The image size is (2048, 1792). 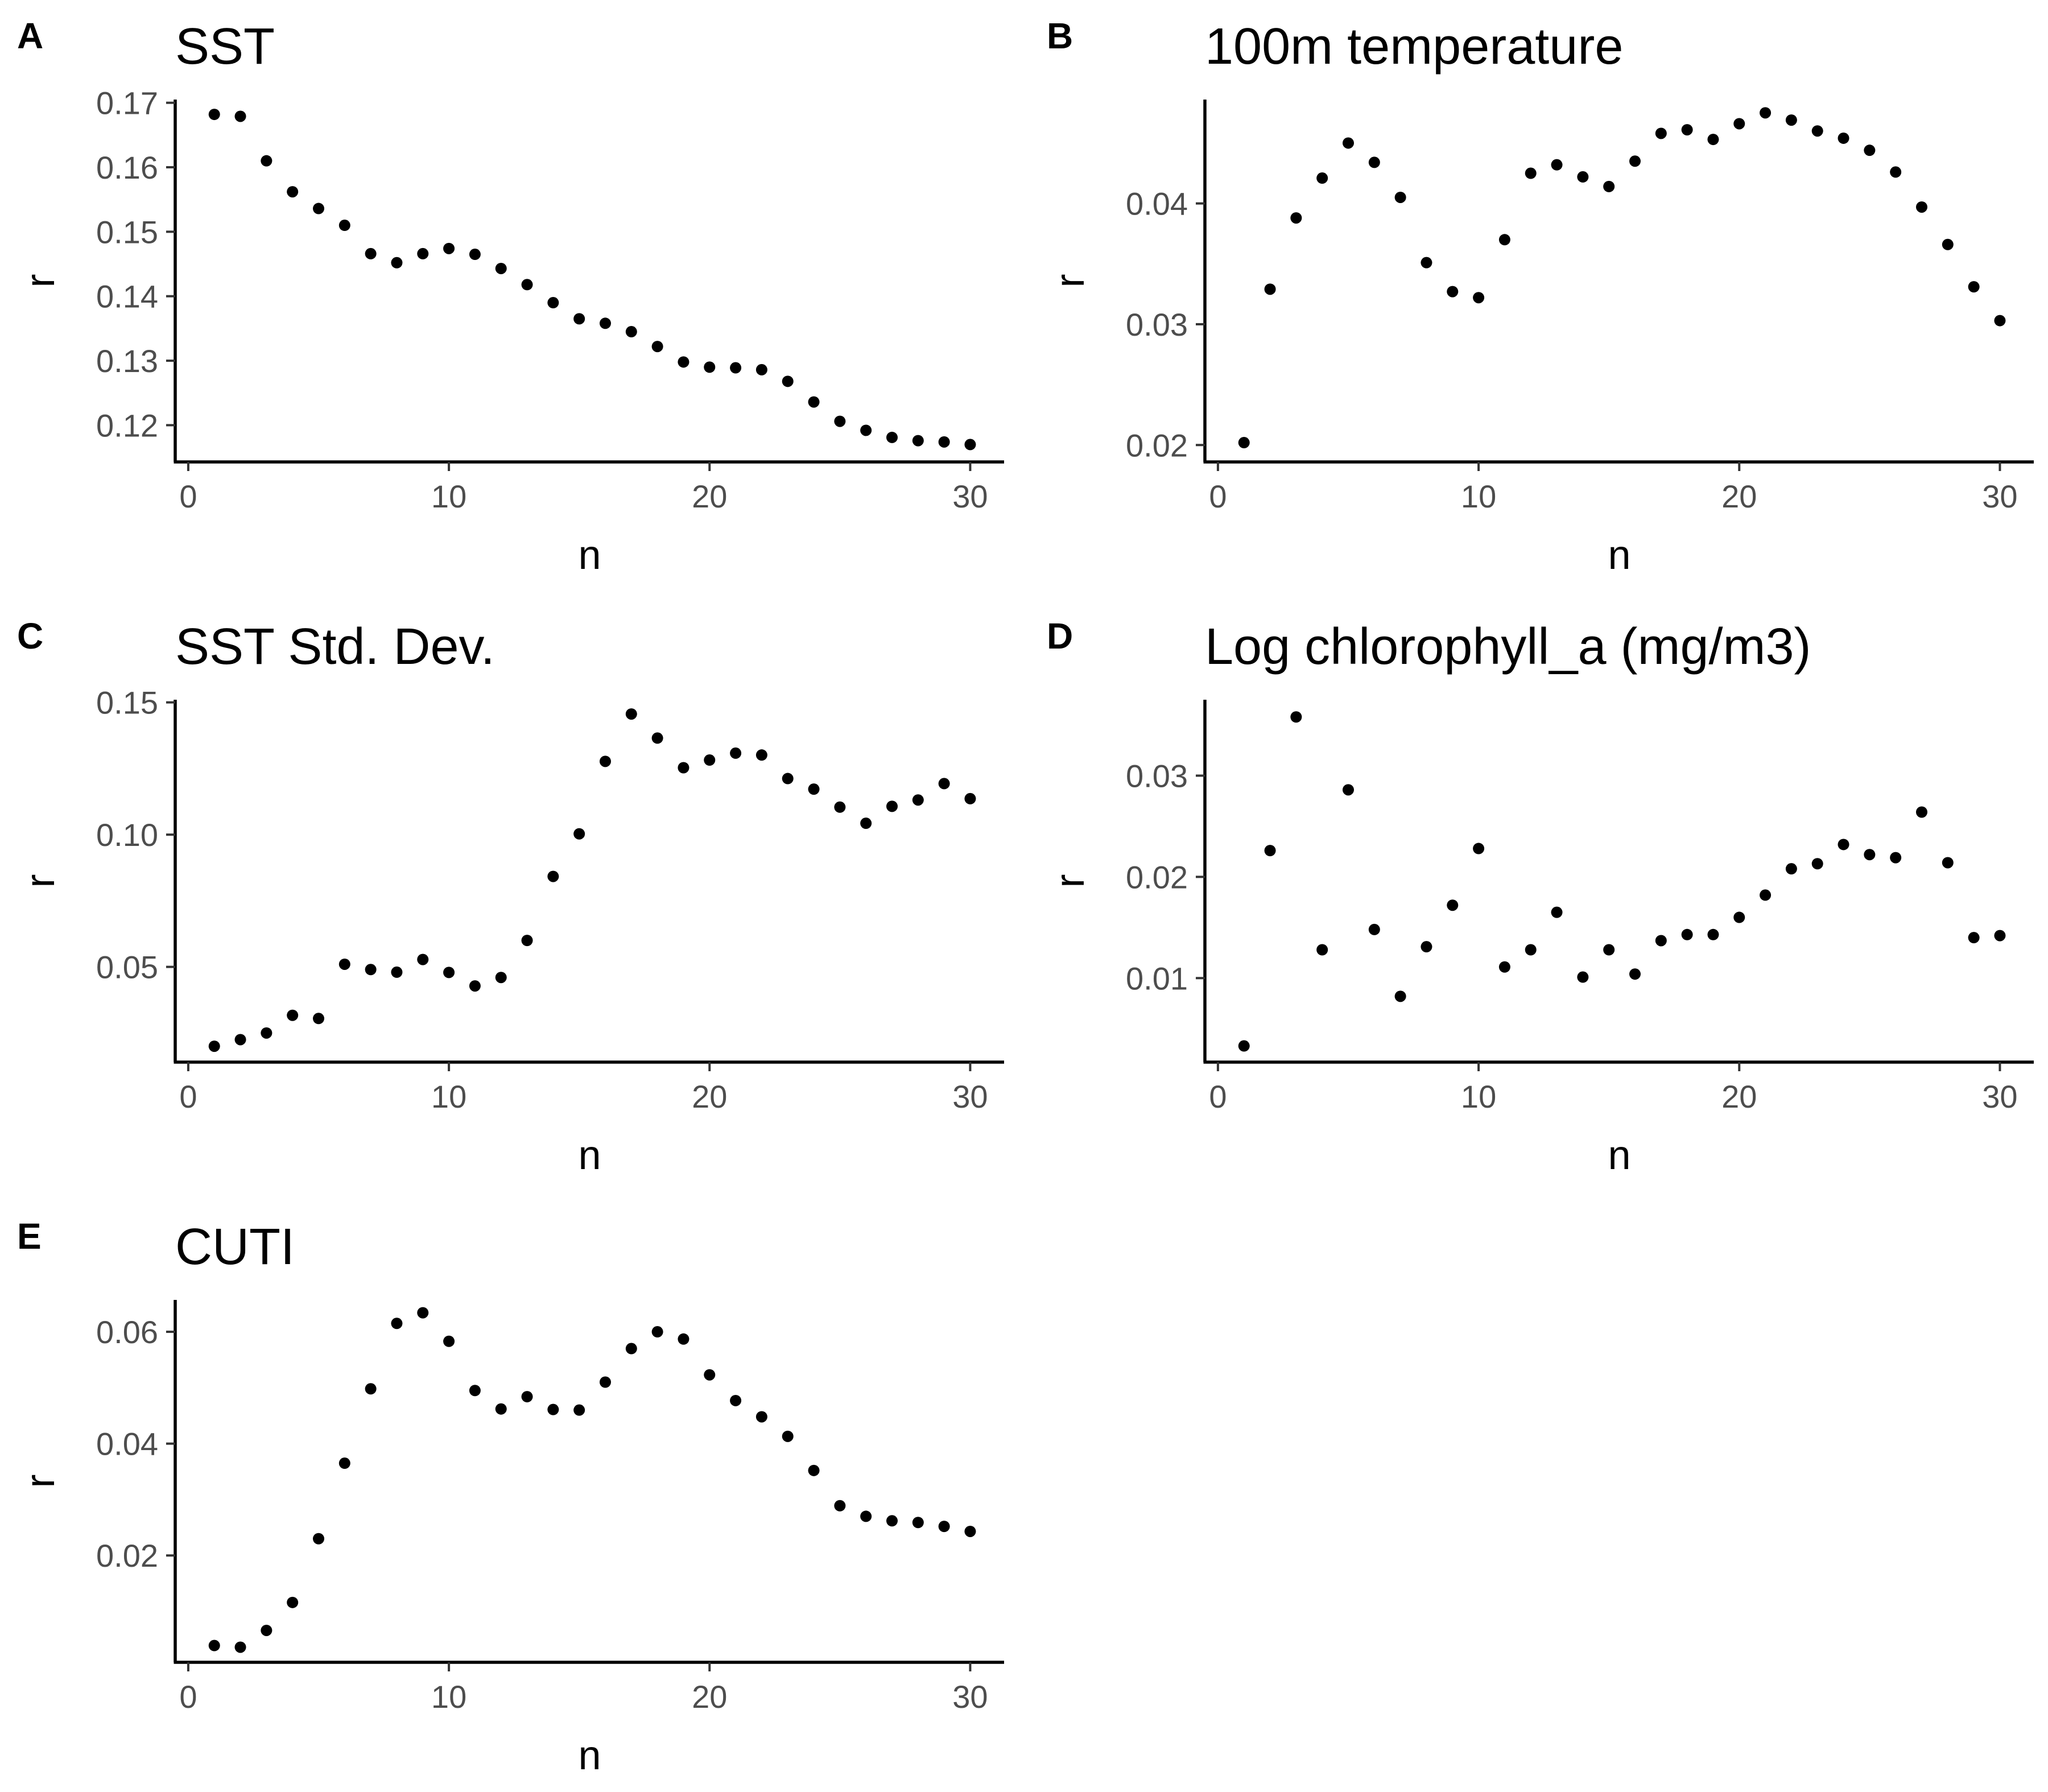 I want to click on y-tick-label: 0.02, so click(x=127, y=1556).